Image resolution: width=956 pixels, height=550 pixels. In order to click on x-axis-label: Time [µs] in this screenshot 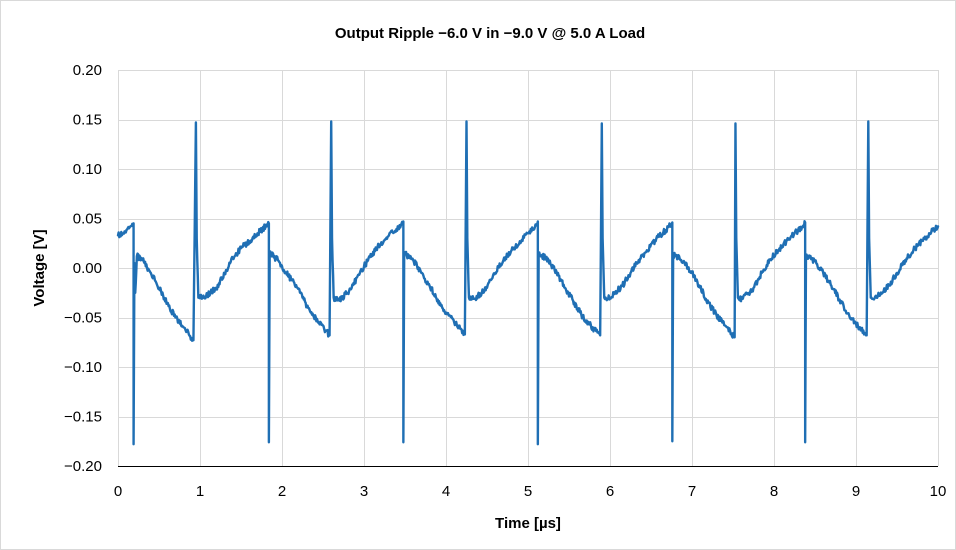, I will do `click(528, 523)`.